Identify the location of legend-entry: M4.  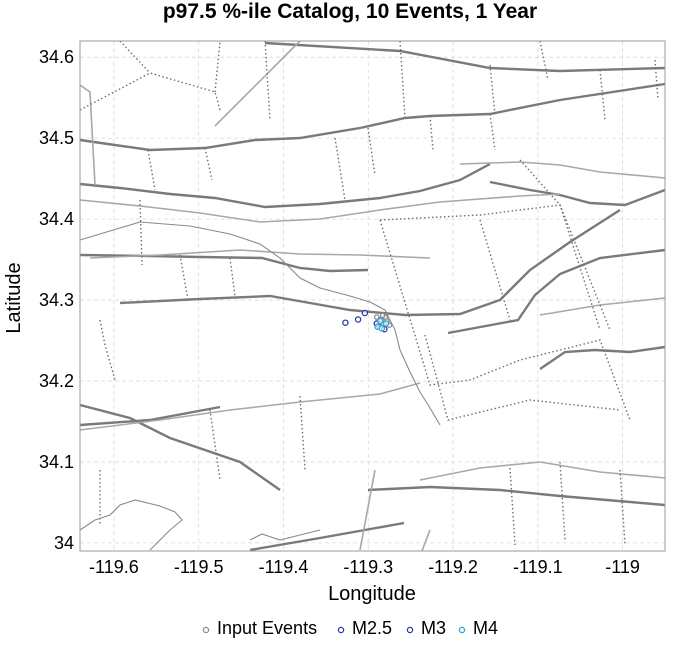
(485, 628).